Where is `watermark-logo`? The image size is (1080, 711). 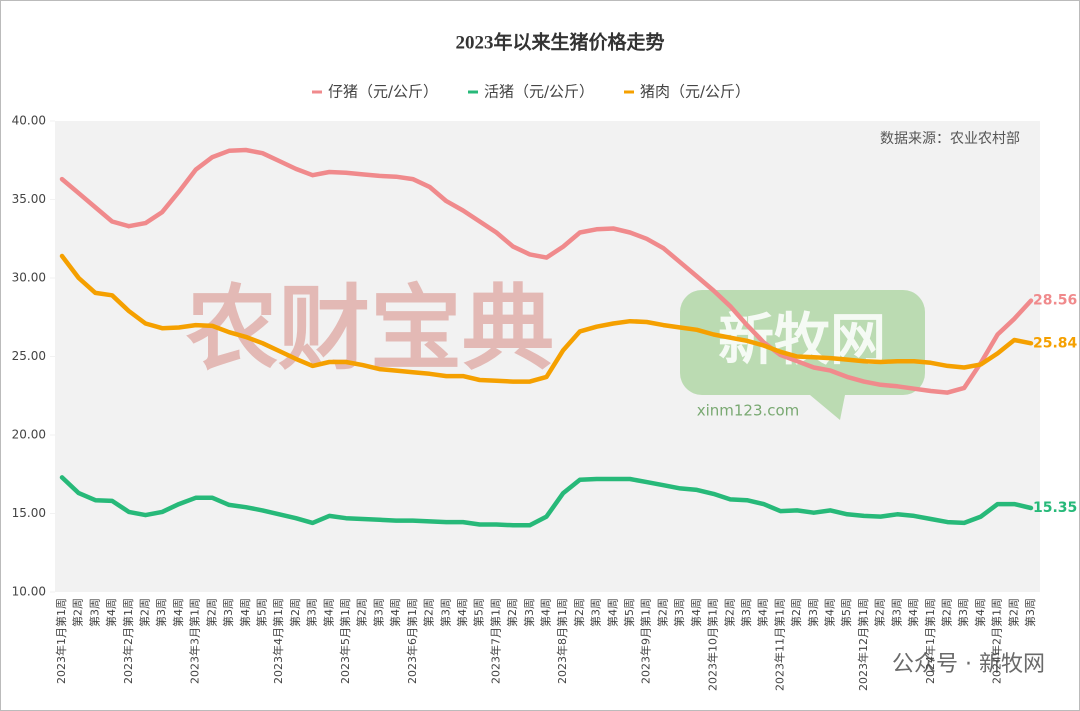 watermark-logo is located at coordinates (827, 407).